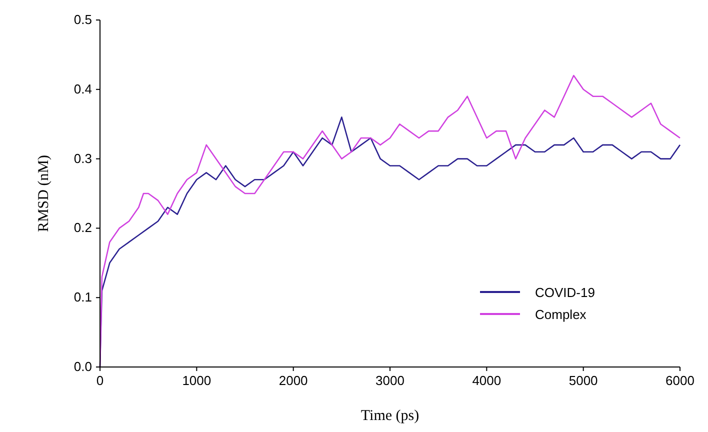 Image resolution: width=708 pixels, height=432 pixels. Describe the element at coordinates (487, 380) in the screenshot. I see `x-tick-label: 4000` at that location.